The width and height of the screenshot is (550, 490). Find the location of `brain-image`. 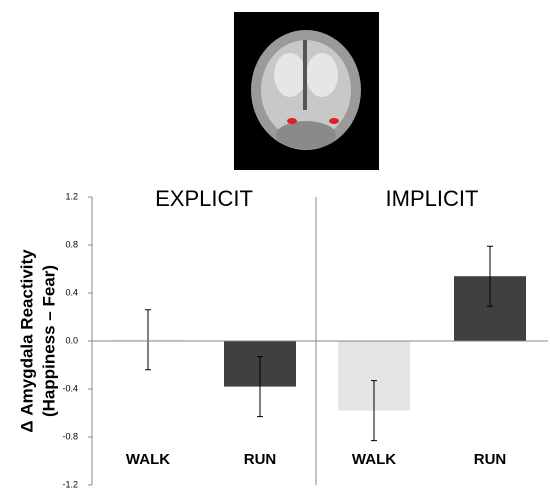

brain-image is located at coordinates (306, 91).